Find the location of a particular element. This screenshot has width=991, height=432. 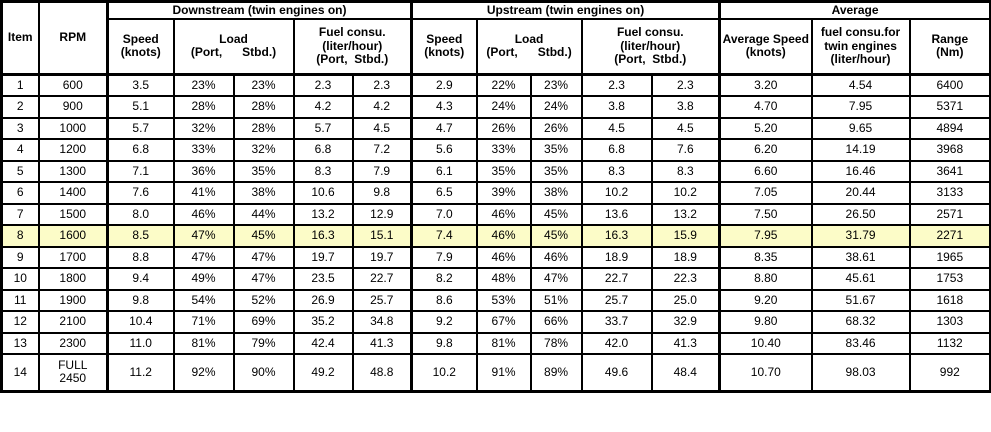

cell-us_load_stbd: 23% is located at coordinates (556, 85).